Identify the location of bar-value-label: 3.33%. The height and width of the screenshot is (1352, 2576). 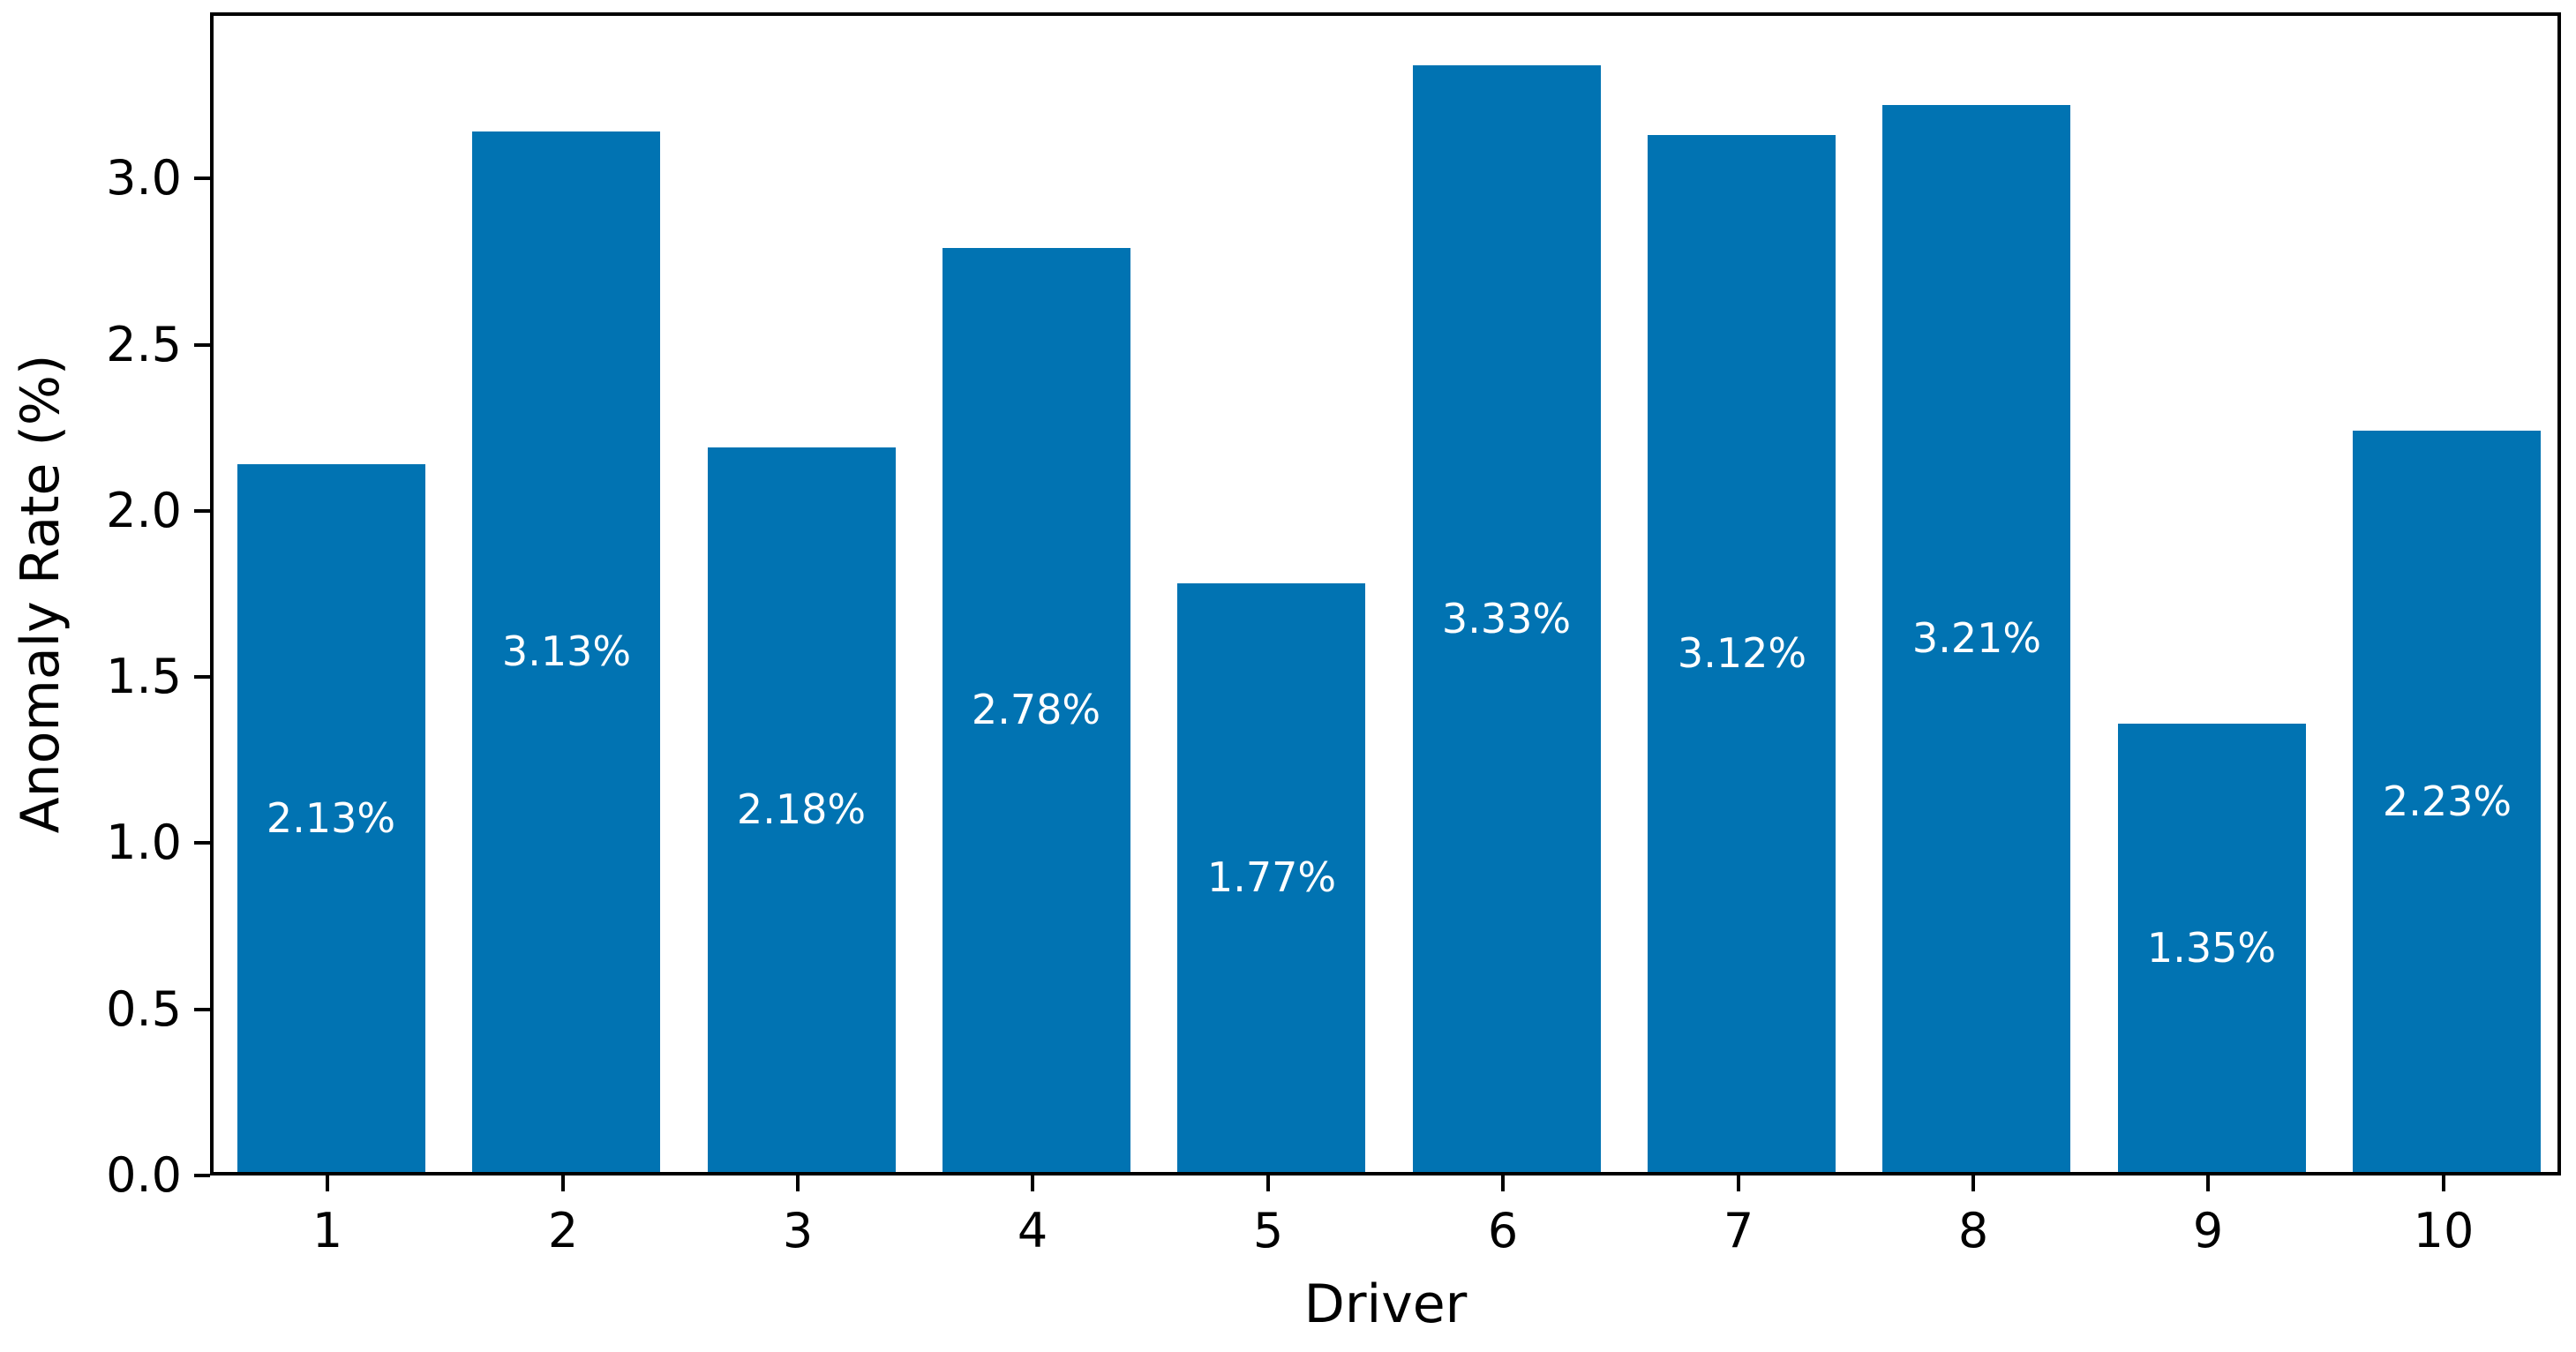
(1506, 618).